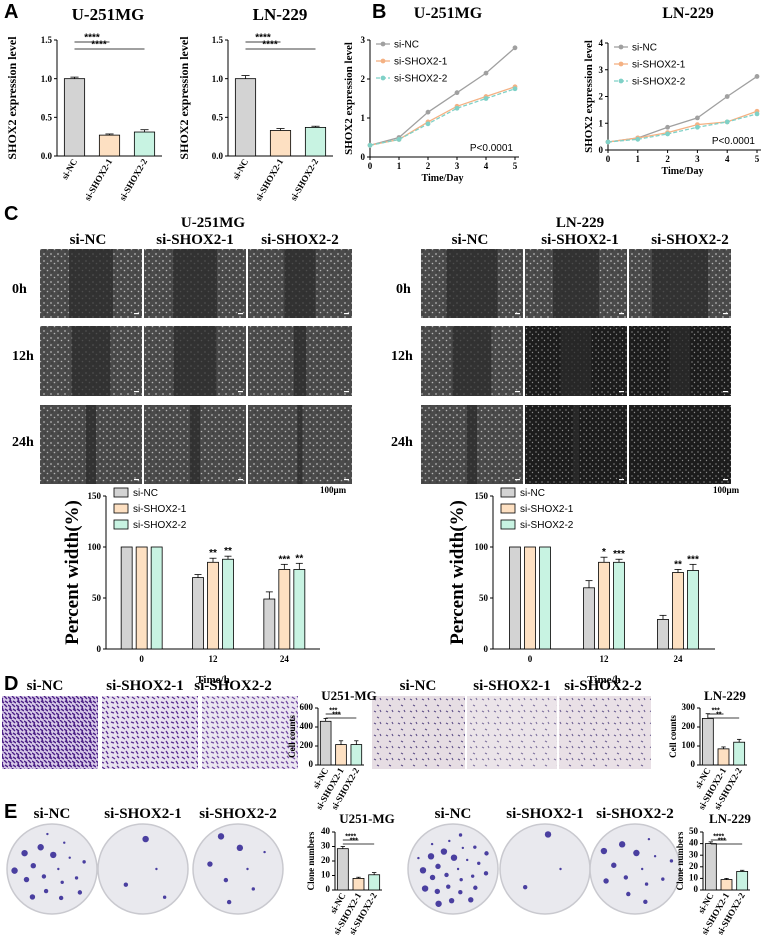  I want to click on p-value-annotation: P<0.0001, so click(734, 141).